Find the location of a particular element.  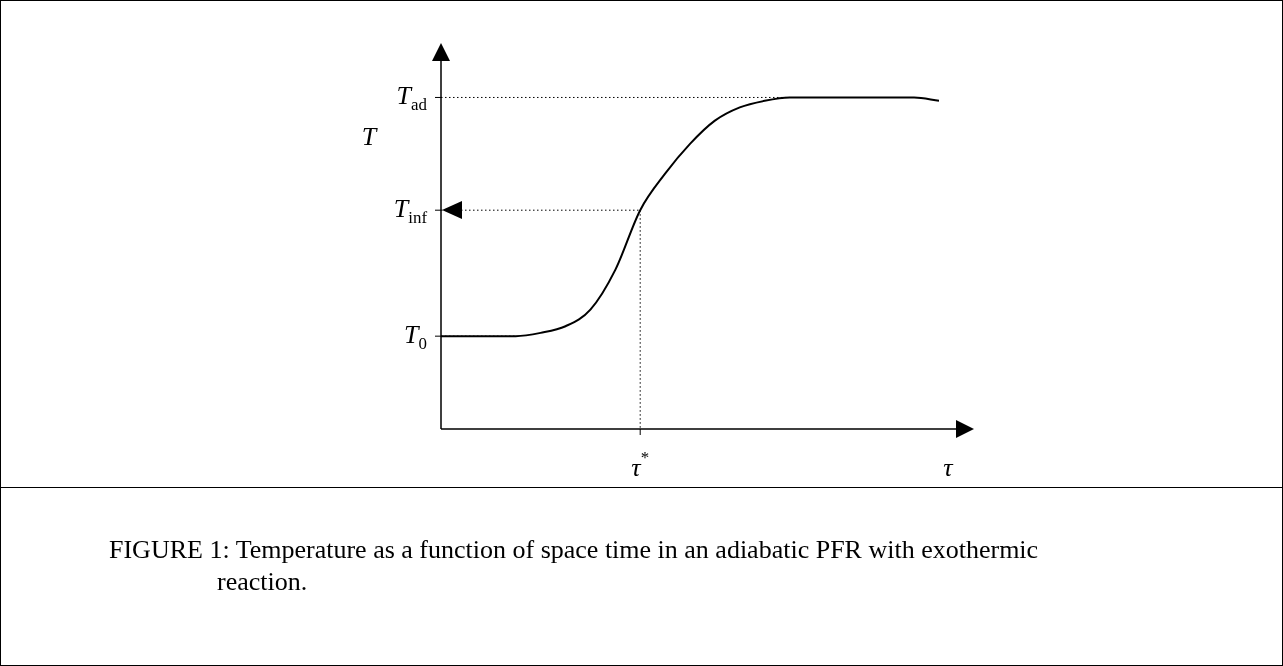

y-axis-title: T is located at coordinates (369, 136).